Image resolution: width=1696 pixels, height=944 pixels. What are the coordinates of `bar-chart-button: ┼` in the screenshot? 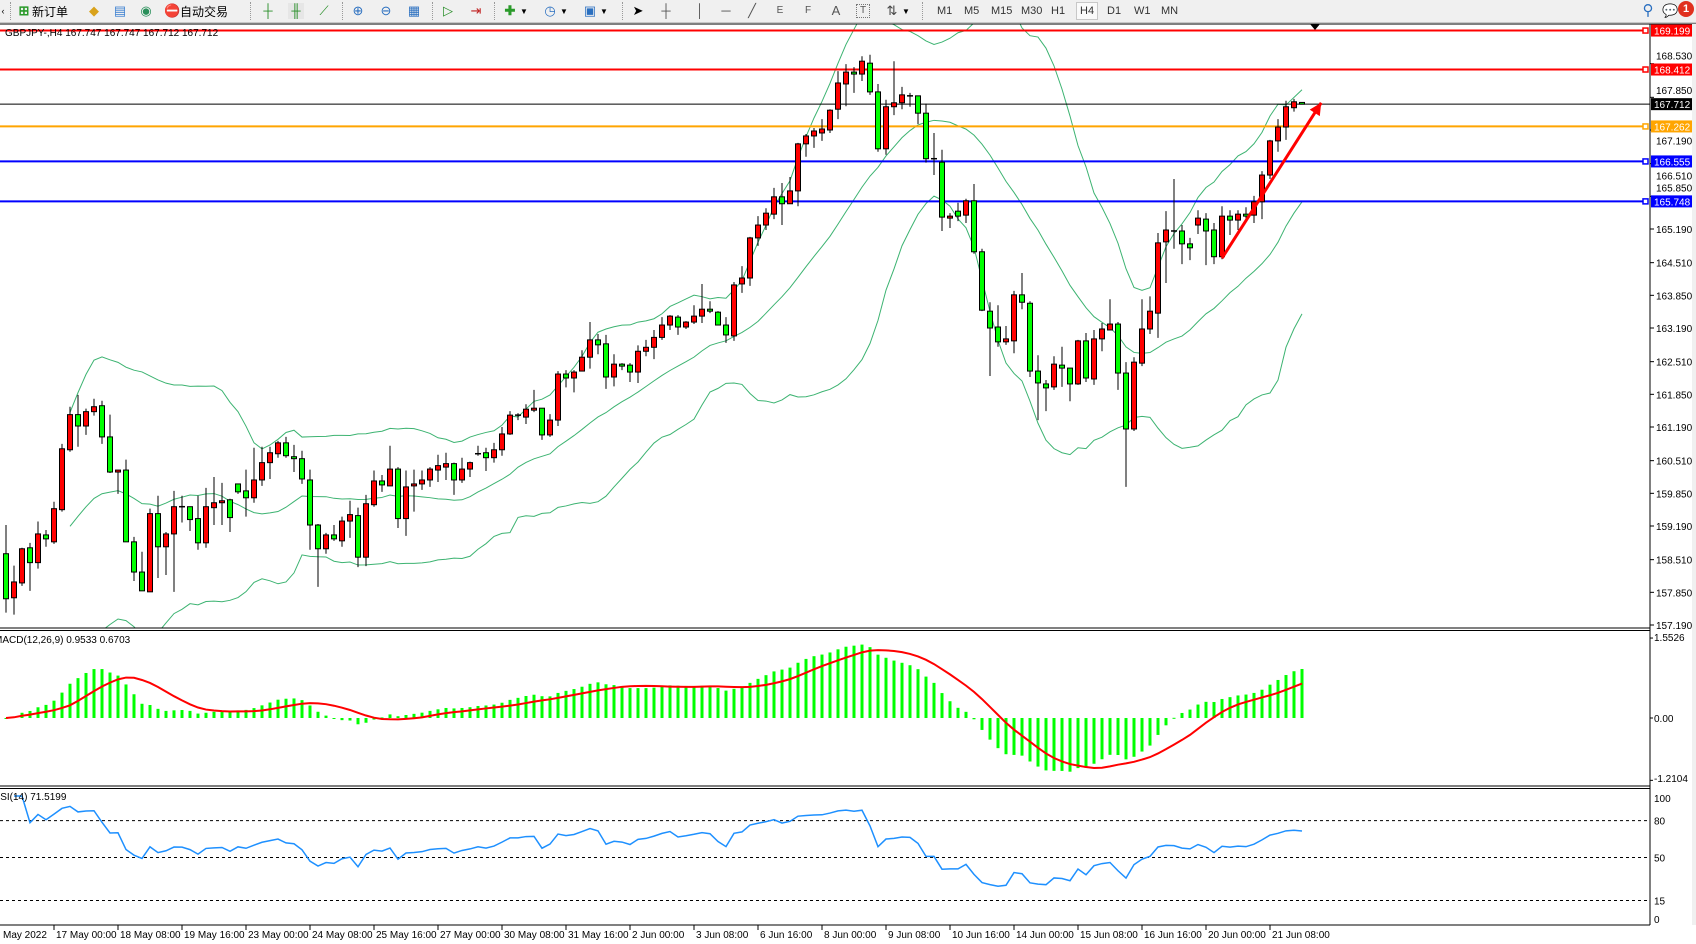 It's located at (268, 11).